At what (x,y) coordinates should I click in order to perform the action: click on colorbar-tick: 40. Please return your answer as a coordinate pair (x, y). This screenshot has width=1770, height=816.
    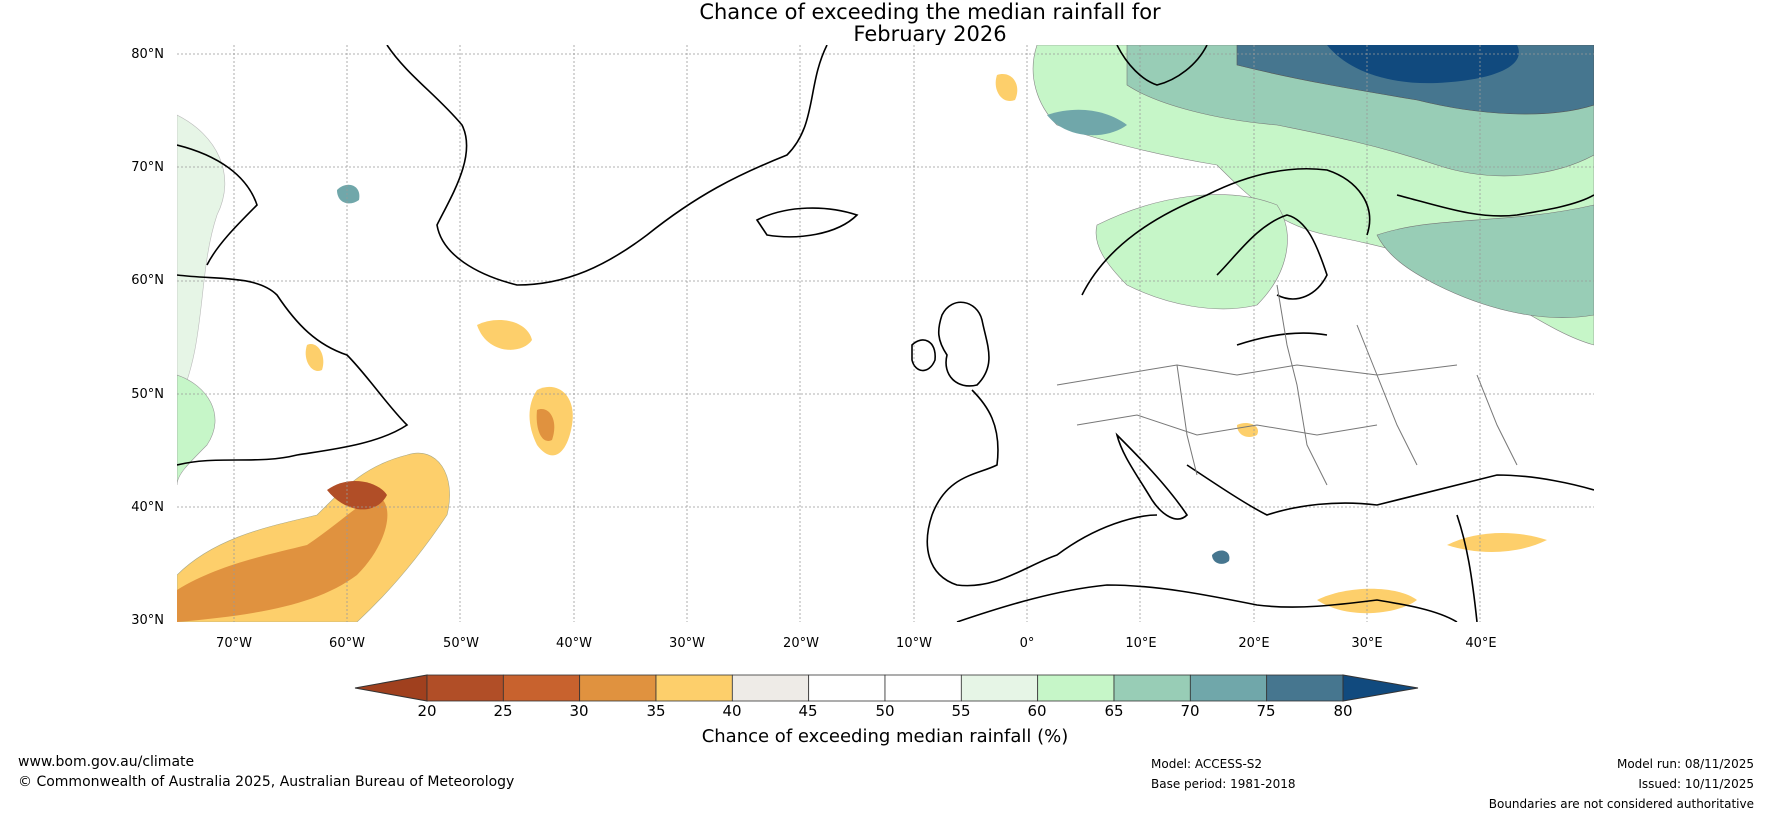
    Looking at the image, I should click on (732, 711).